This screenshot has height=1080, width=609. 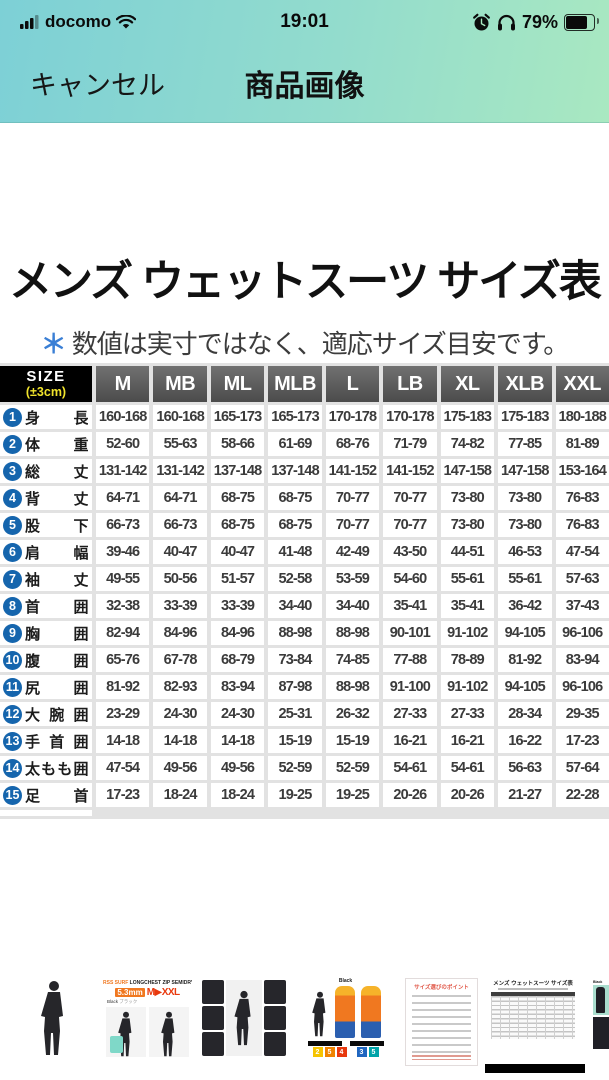 What do you see at coordinates (126, 21) in the screenshot?
I see `wifi-icon` at bounding box center [126, 21].